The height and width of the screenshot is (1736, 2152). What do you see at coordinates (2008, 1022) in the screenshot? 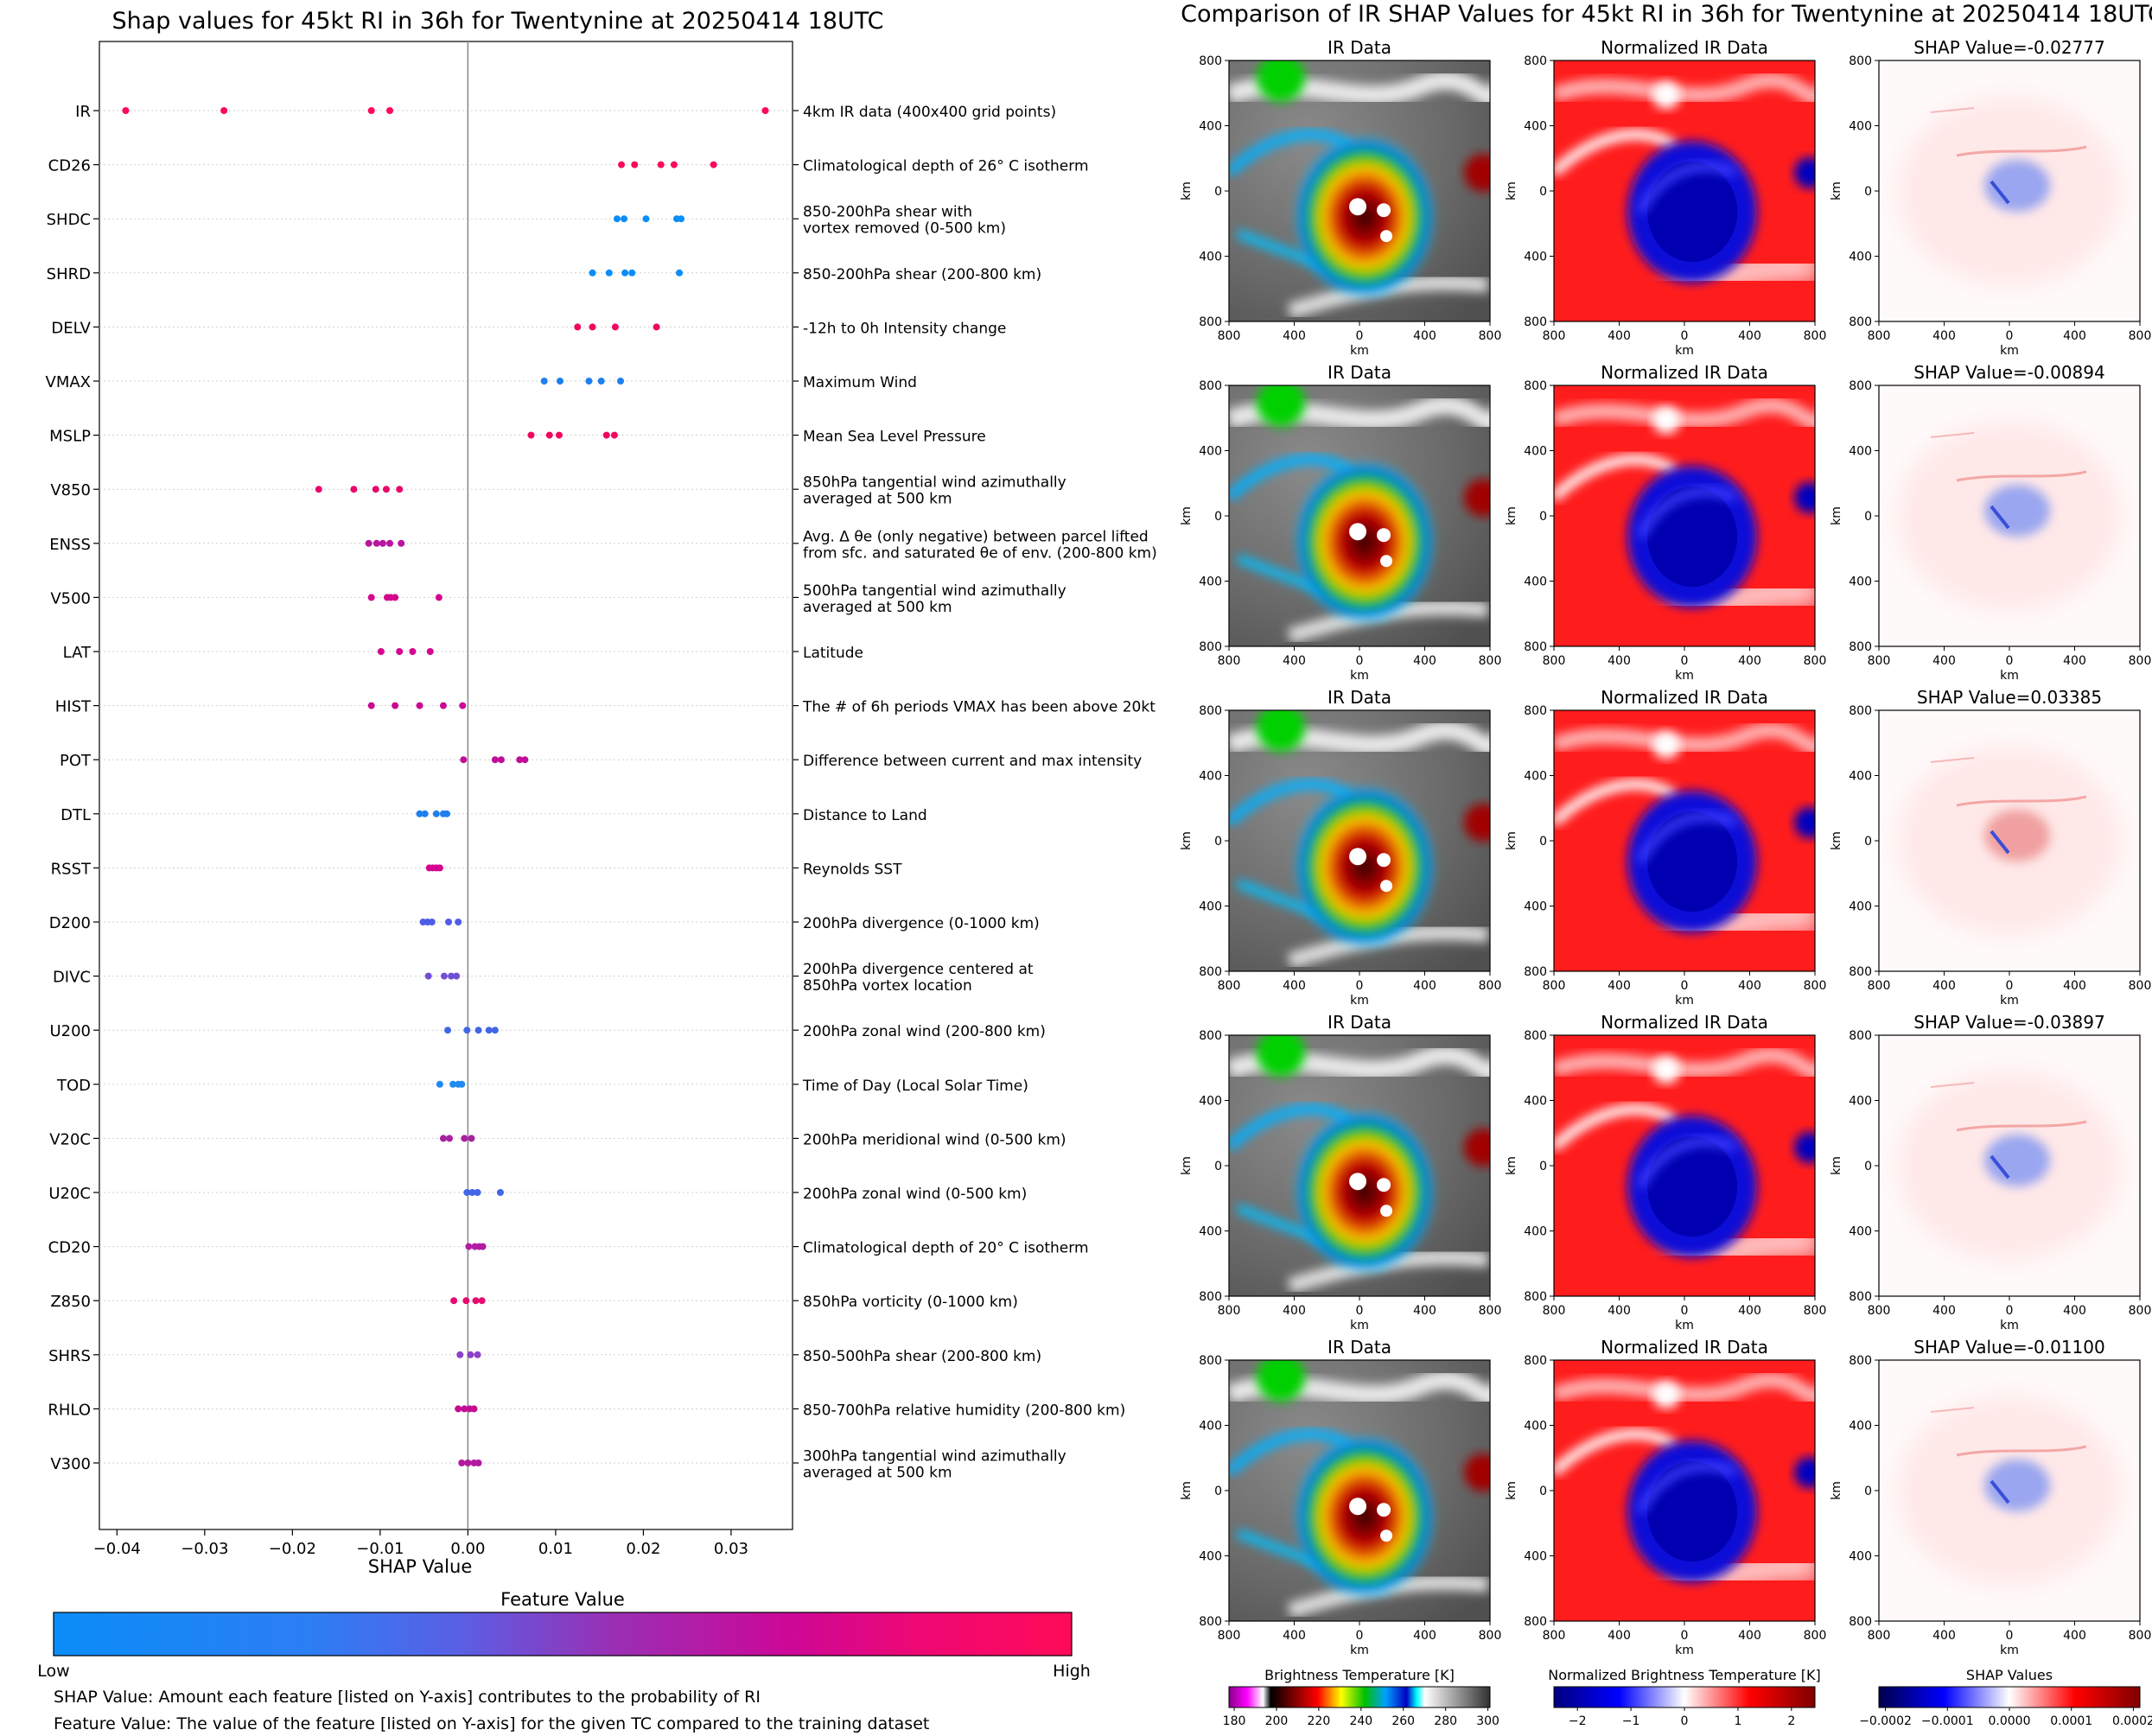
I see `shap-value-title: SHAP Value=-0.03897` at bounding box center [2008, 1022].